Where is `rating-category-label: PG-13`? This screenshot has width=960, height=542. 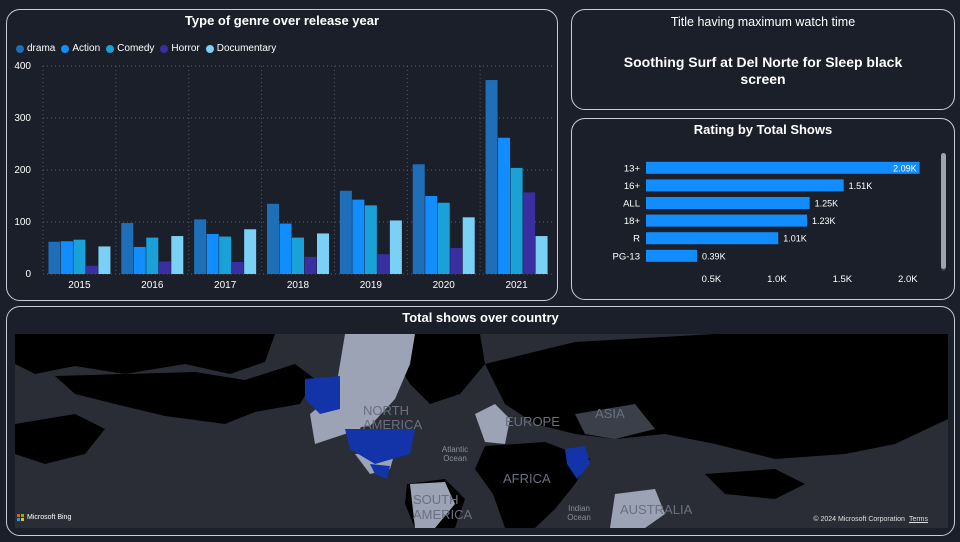 rating-category-label: PG-13 is located at coordinates (626, 256).